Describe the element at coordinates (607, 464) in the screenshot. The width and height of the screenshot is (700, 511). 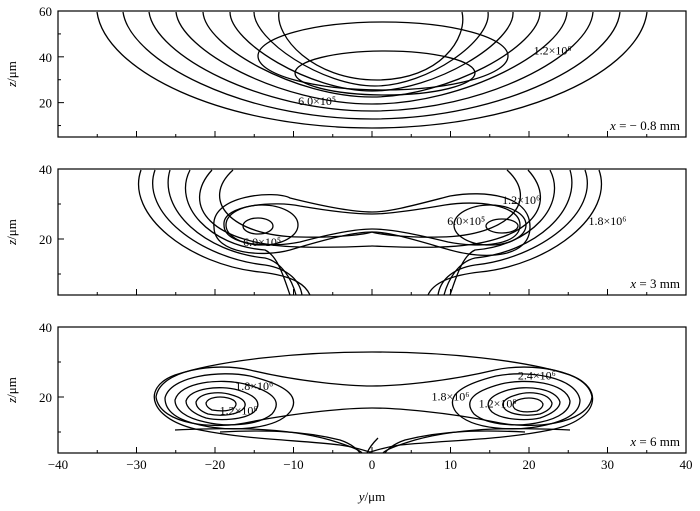
I see `x-tick-label: 30` at that location.